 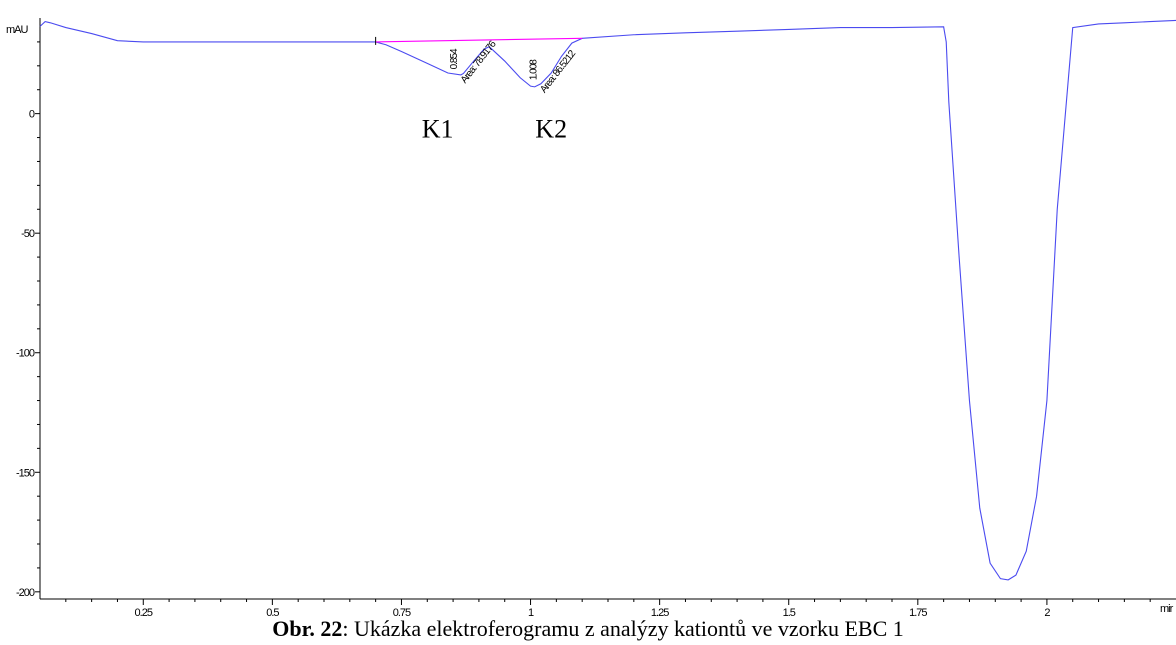 I want to click on y-tick-label: -150, so click(x=25, y=473).